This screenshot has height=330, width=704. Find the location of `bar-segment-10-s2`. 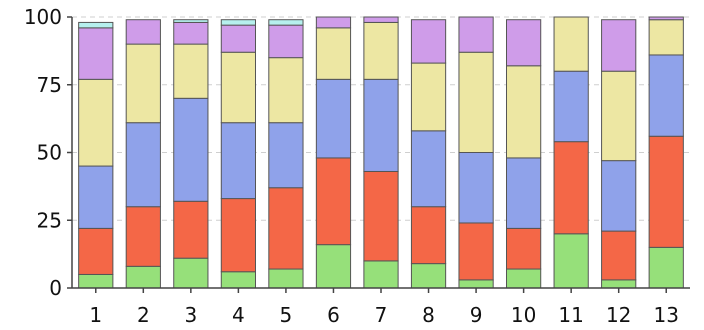

bar-segment-10-s2 is located at coordinates (524, 248).